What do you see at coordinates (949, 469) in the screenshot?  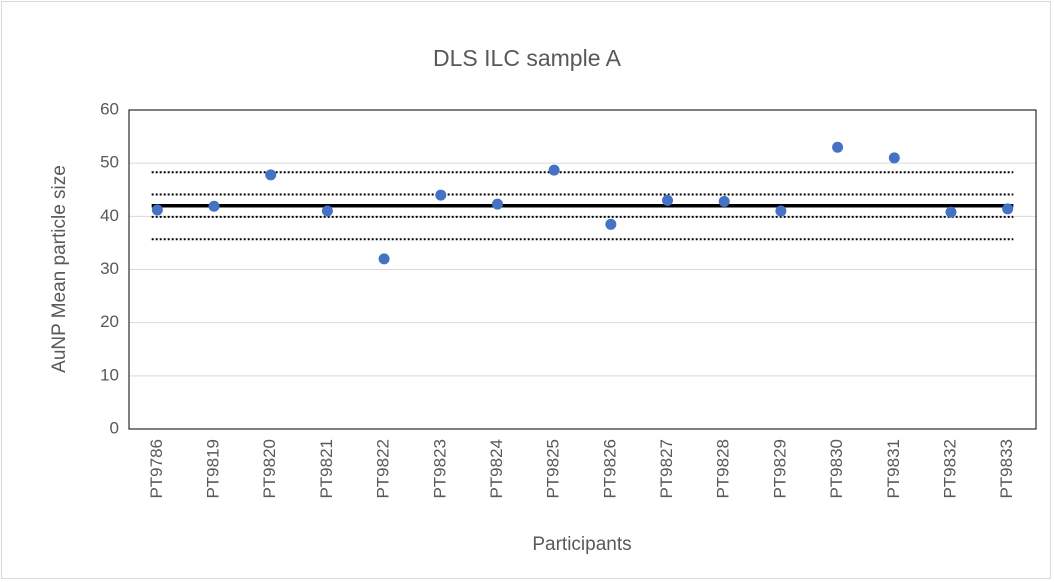 I see `x-tick-label: PT9832` at bounding box center [949, 469].